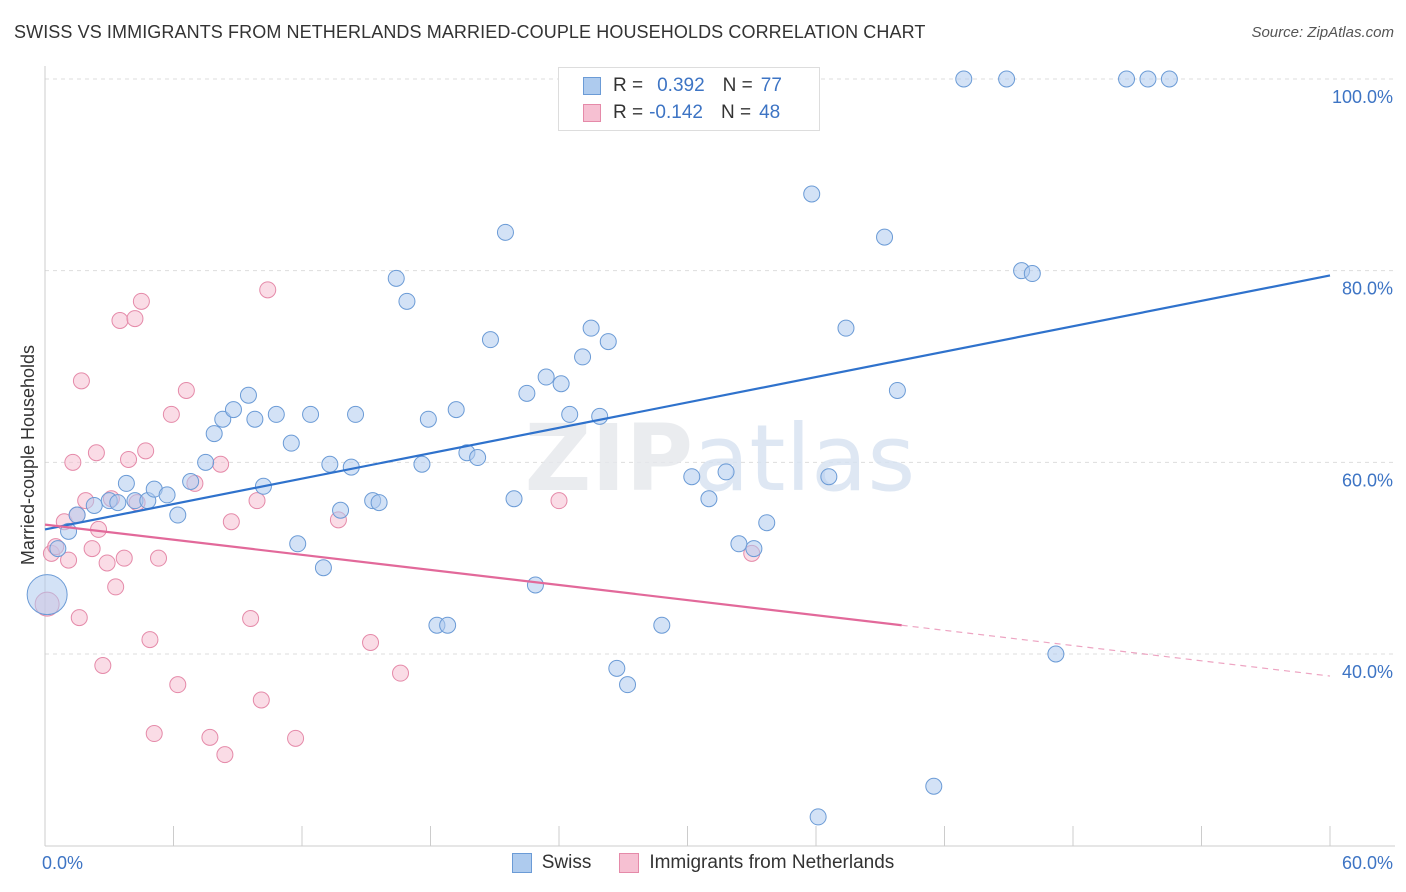 The width and height of the screenshot is (1406, 892). Describe the element at coordinates (689, 99) in the screenshot. I see `stats-legend: R = 0.392 N = 77 R = -0.142 N = 48` at that location.